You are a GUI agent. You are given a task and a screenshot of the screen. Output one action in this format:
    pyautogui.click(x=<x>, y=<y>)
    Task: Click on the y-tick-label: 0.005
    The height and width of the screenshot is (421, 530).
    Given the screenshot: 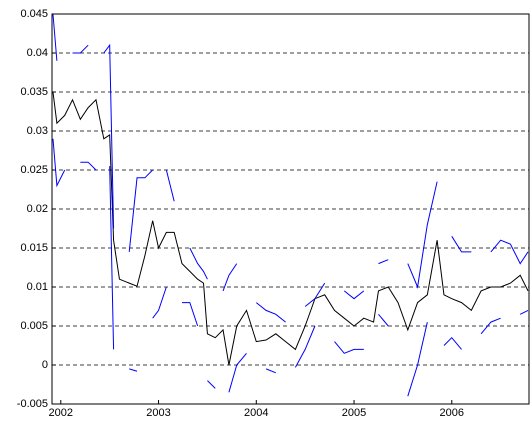 What is the action you would take?
    pyautogui.click(x=34, y=326)
    